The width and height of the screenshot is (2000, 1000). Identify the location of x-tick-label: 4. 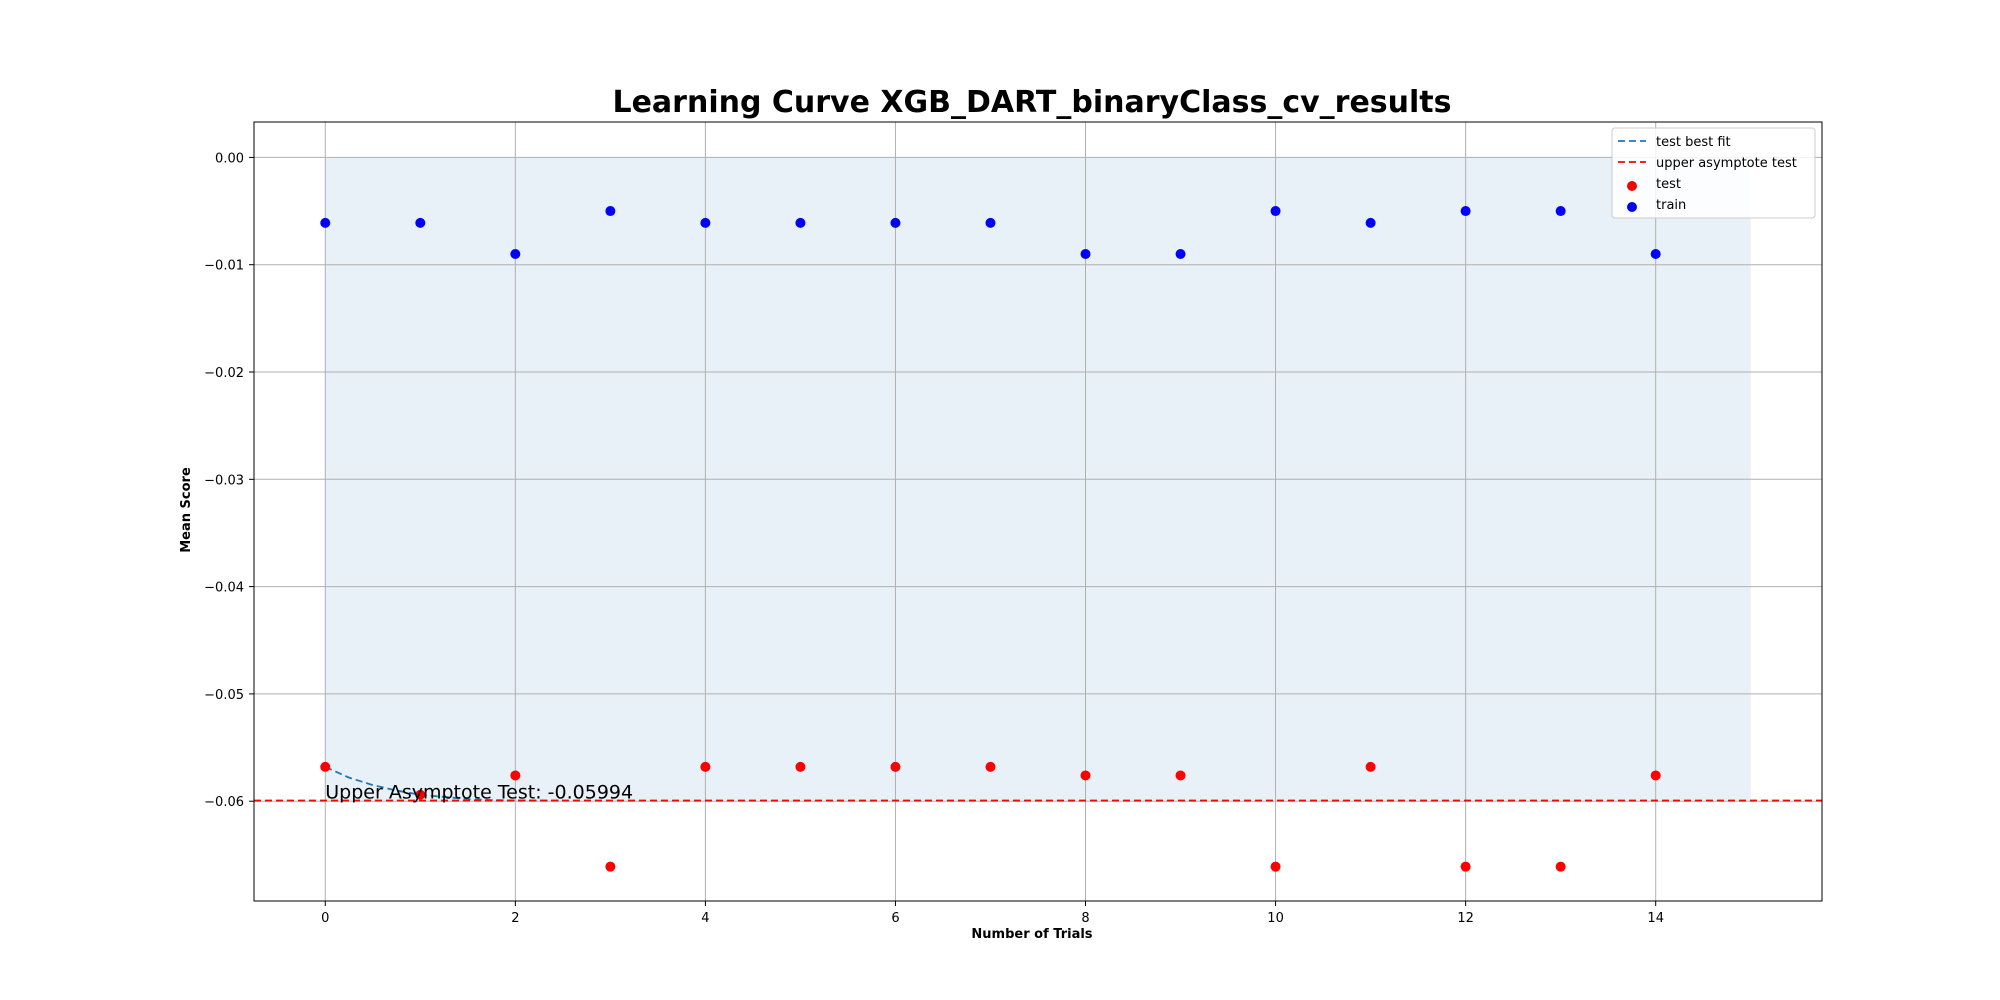
(705, 918).